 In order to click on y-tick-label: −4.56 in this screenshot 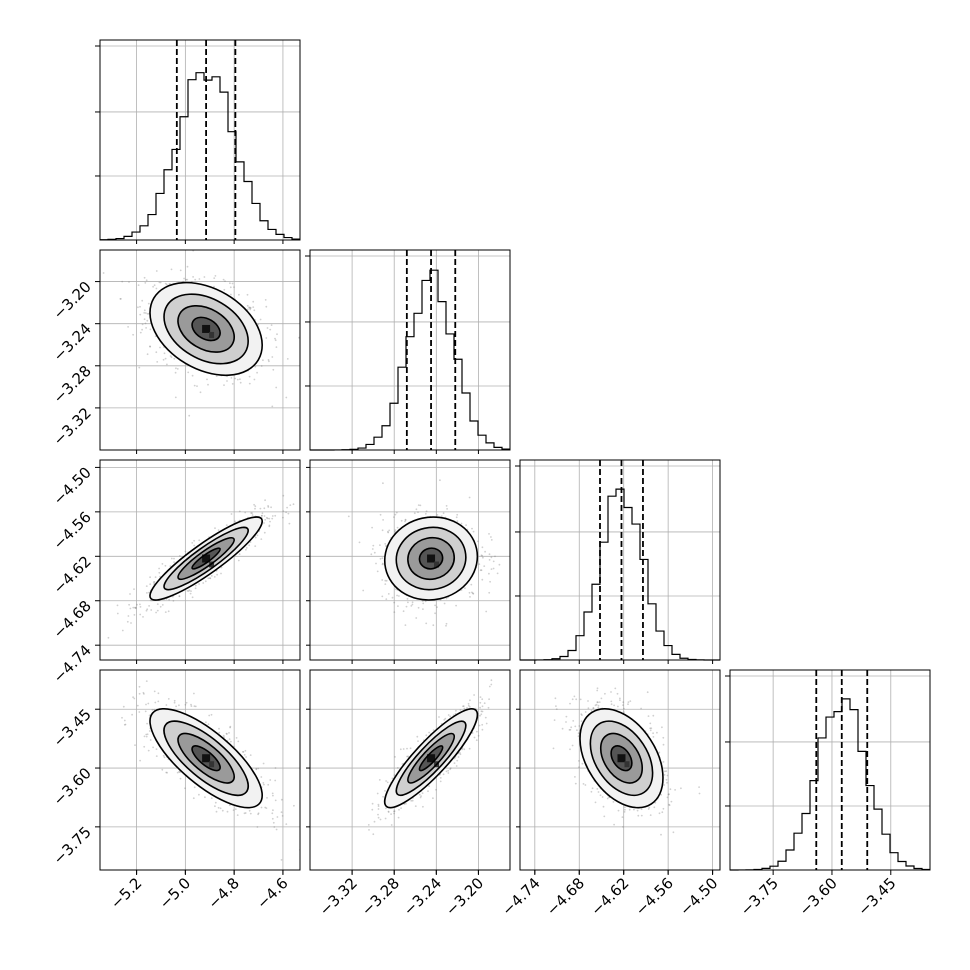, I will do `click(72, 530)`.